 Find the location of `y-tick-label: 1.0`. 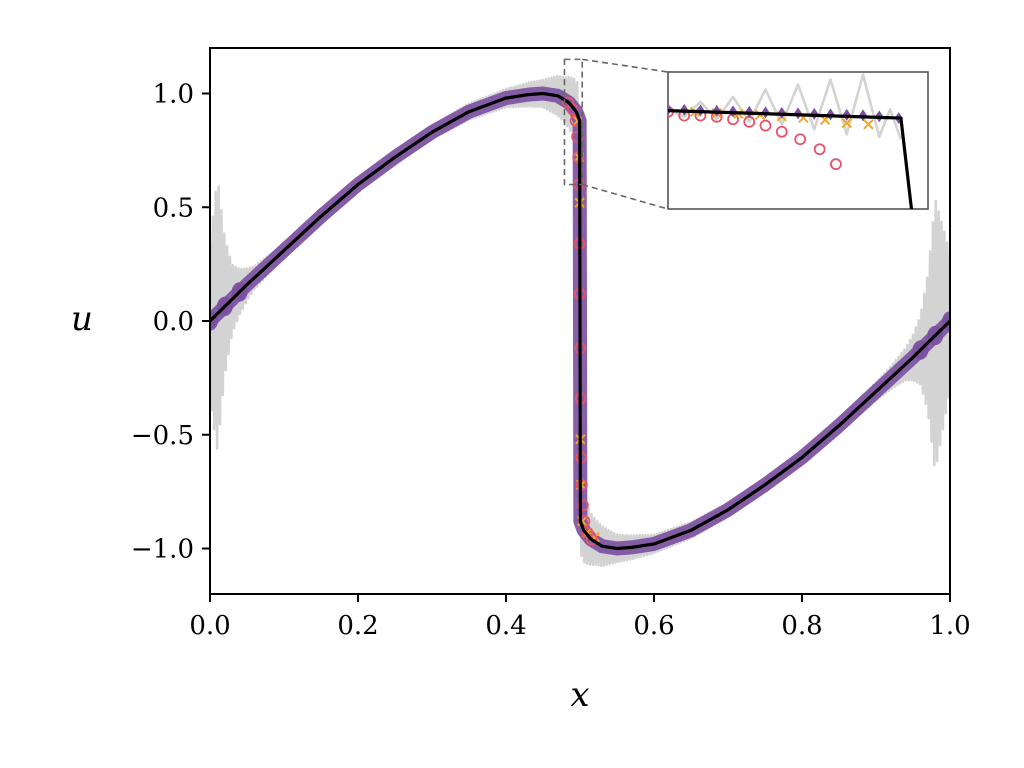

y-tick-label: 1.0 is located at coordinates (173, 95).